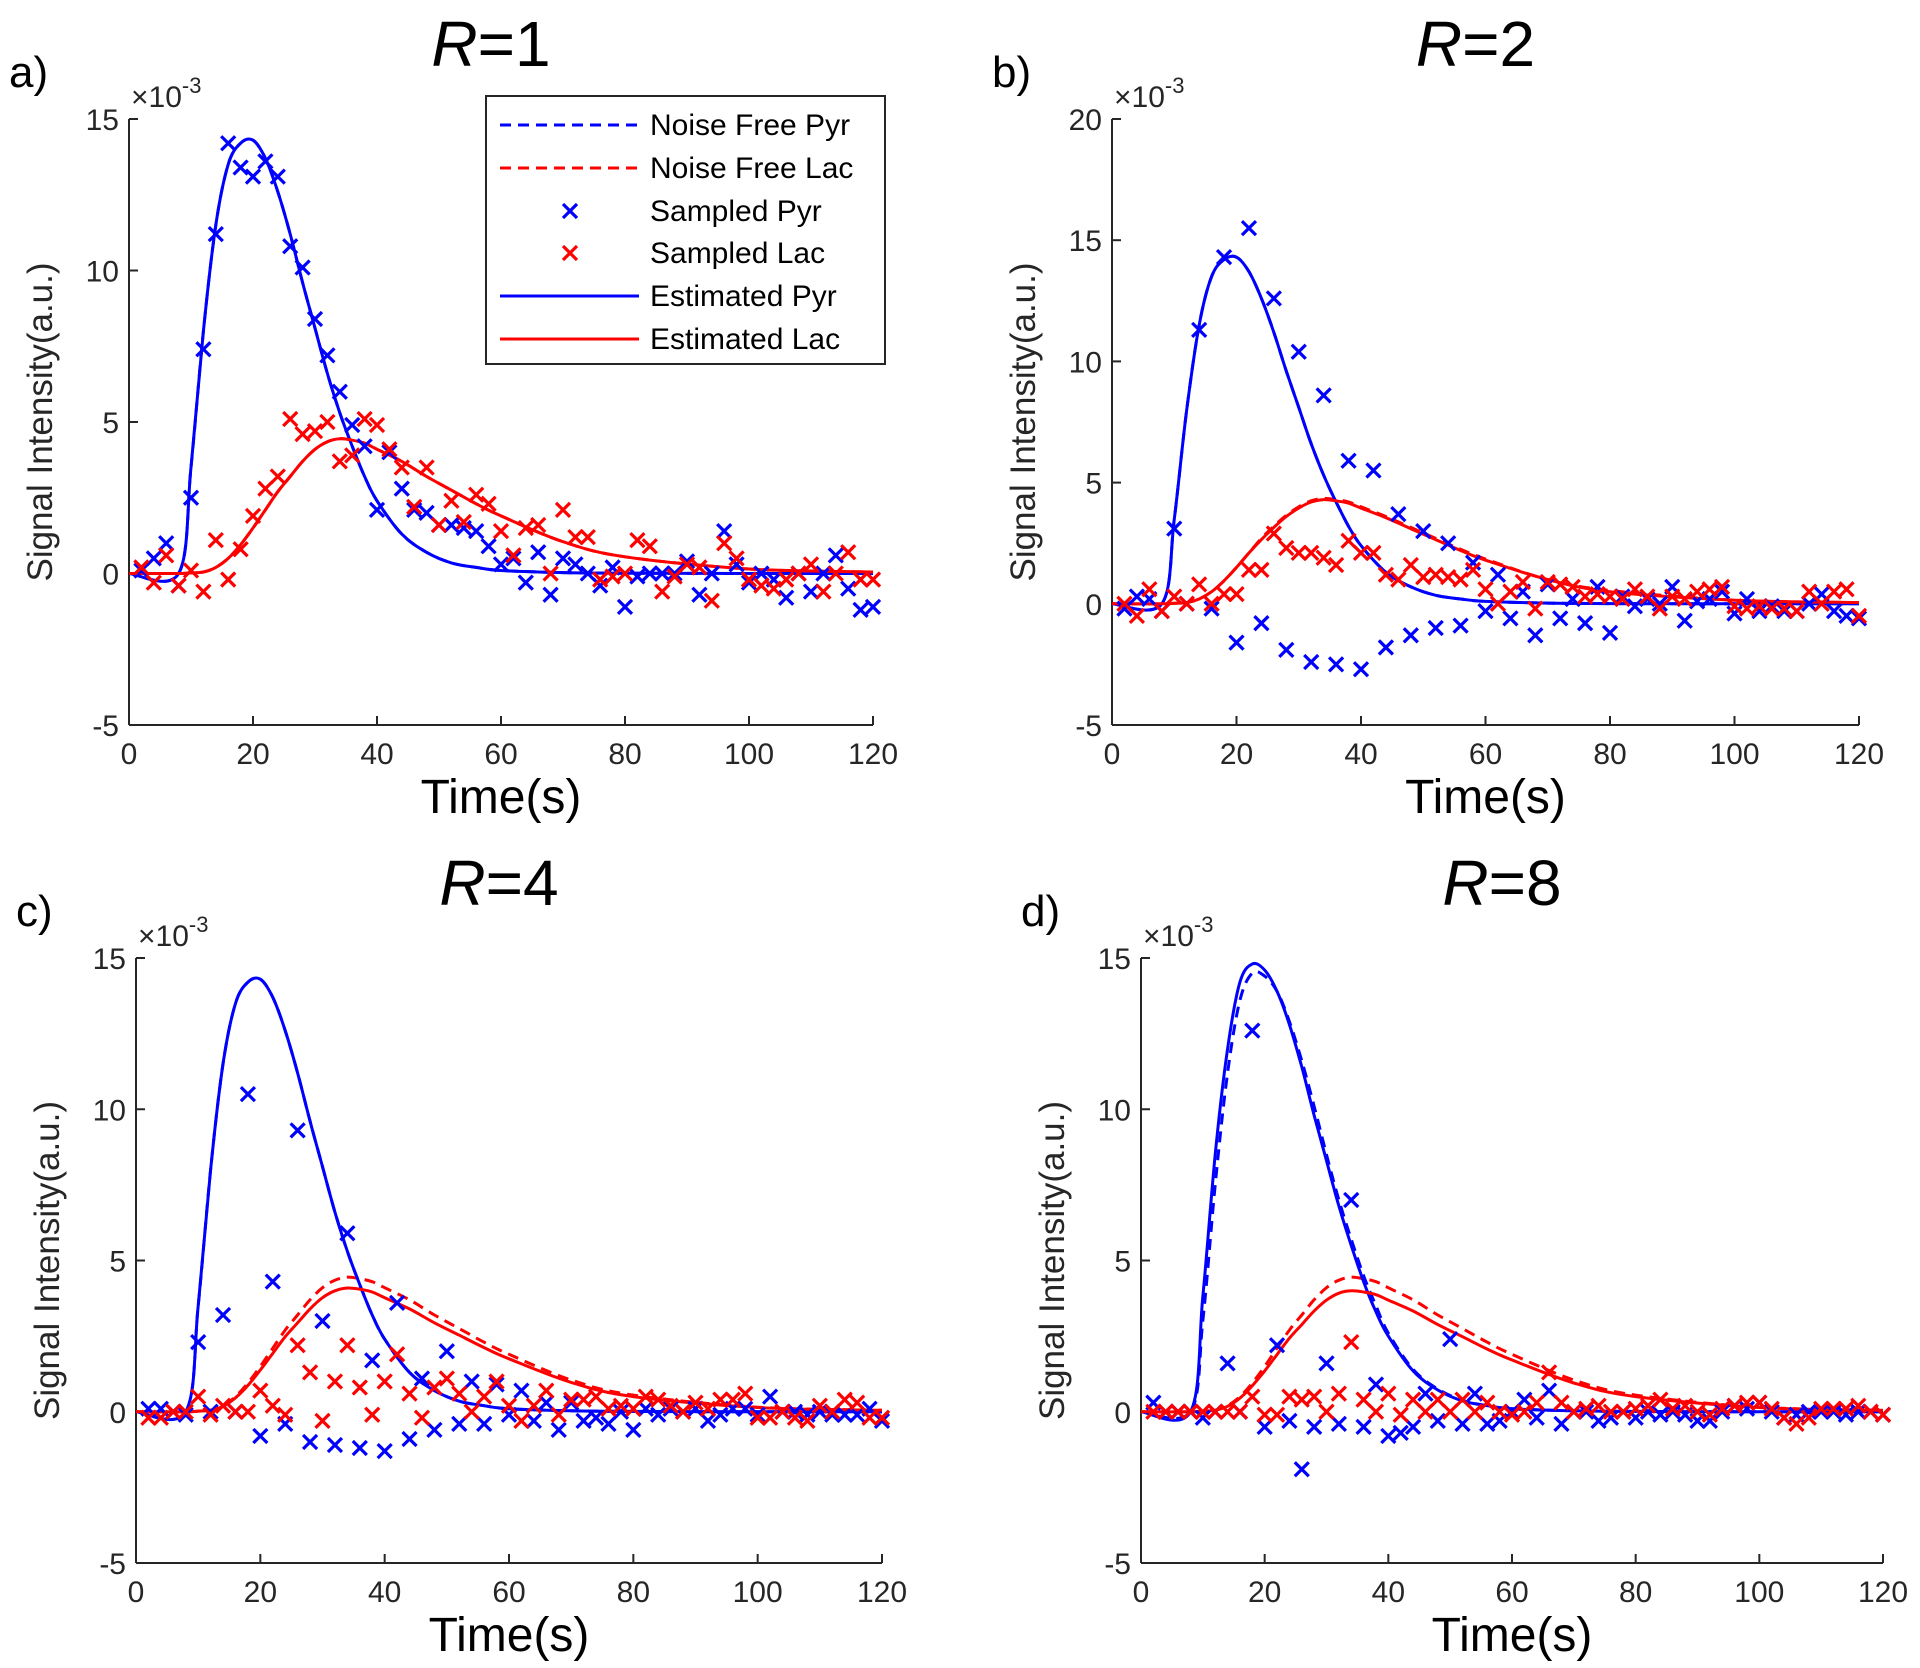 Image resolution: width=1920 pixels, height=1668 pixels. I want to click on legend-label: Sampled Pyr, so click(736, 211).